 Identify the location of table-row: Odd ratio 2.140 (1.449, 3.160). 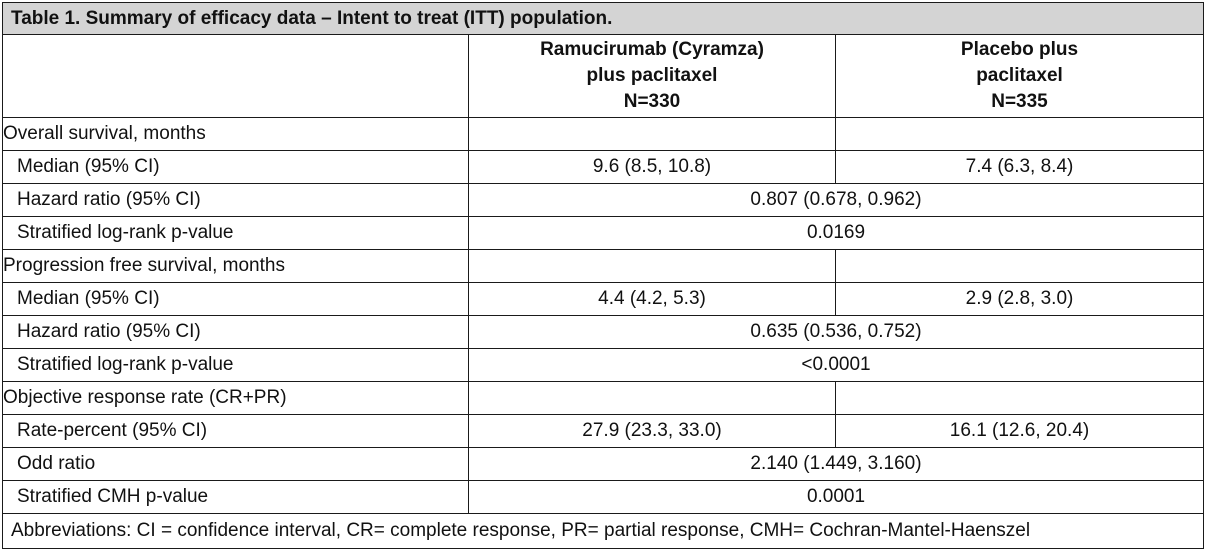
(603, 464).